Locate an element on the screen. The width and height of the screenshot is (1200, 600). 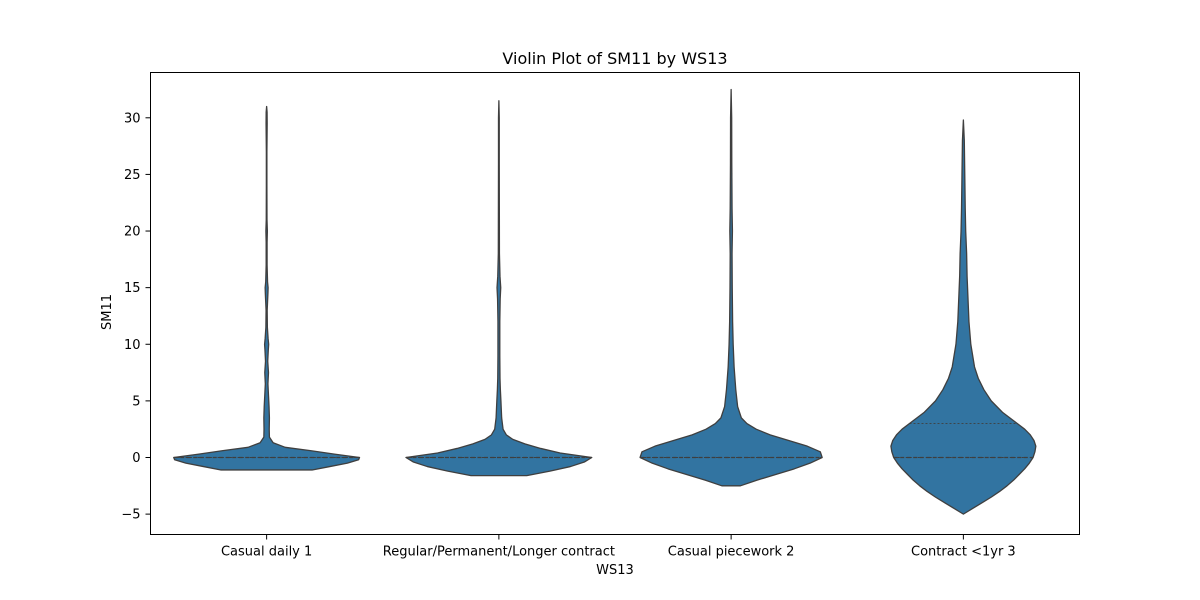
x-tick-label: Casual piecework 2 is located at coordinates (731, 552).